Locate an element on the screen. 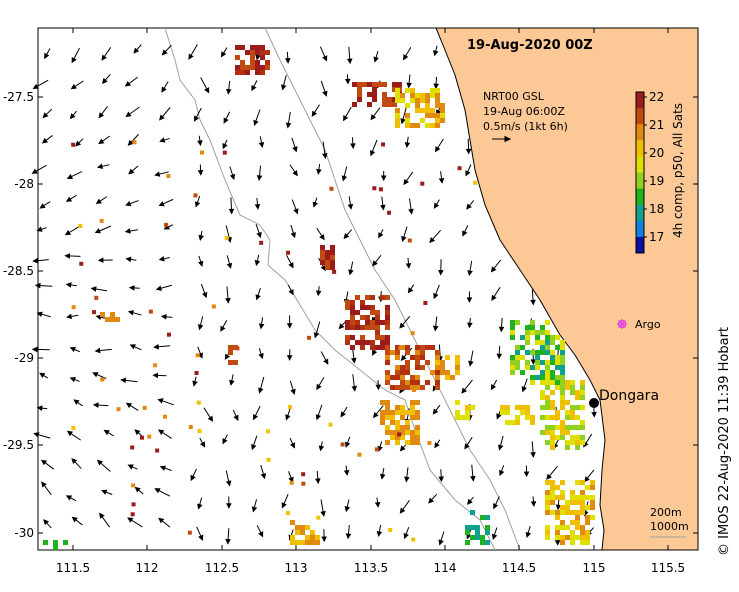 The height and width of the screenshot is (592, 739). contour-label-1000m: 1000m is located at coordinates (669, 526).